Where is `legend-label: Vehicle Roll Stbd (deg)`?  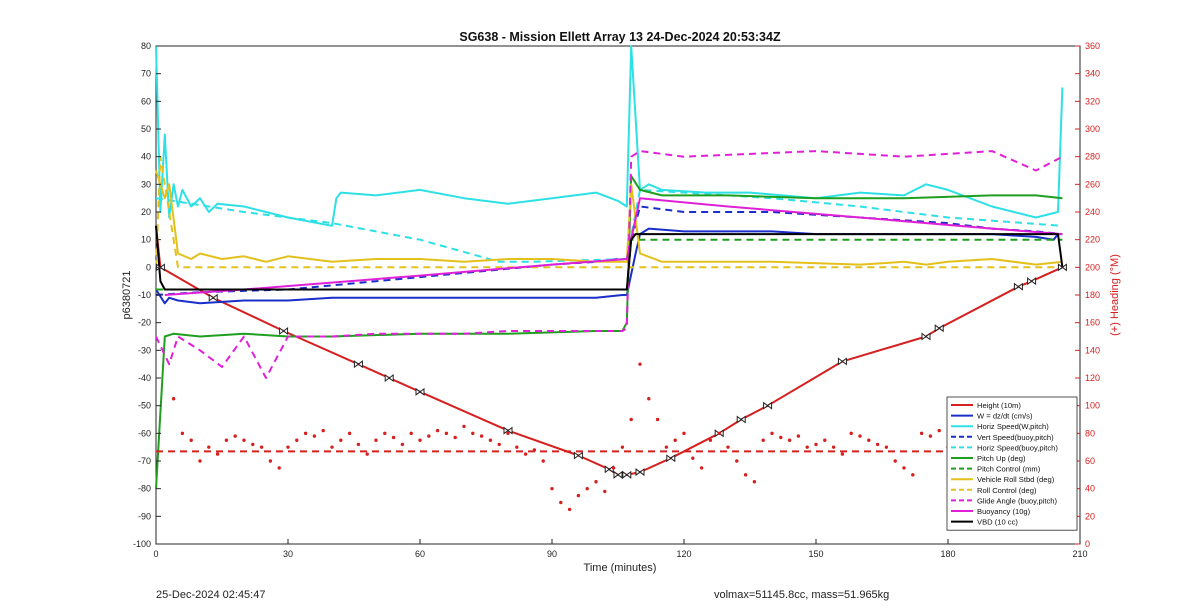
legend-label: Vehicle Roll Stbd (deg) is located at coordinates (1016, 479).